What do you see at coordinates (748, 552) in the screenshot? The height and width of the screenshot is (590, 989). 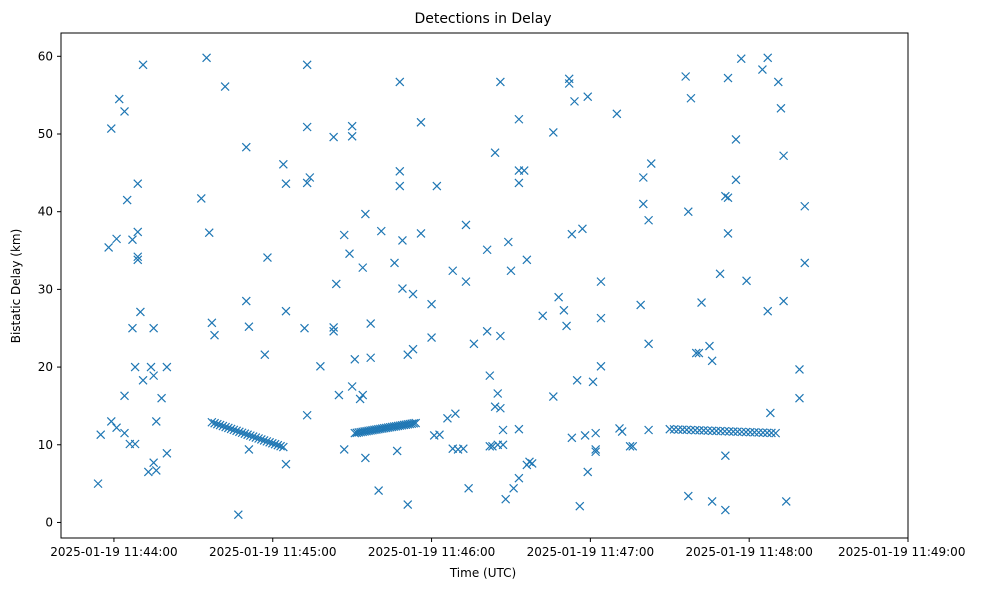 I see `x-tick-label: 2025-01-19 11:48:00` at bounding box center [748, 552].